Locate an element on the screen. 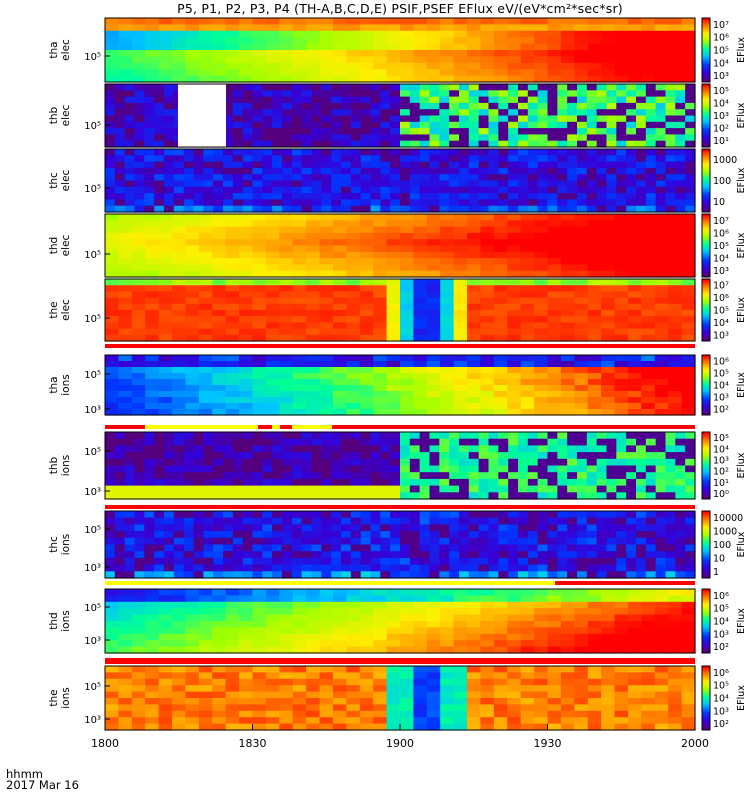 The width and height of the screenshot is (750, 800). x-axis: 1800 1830 1900 1930 2000 is located at coordinates (400, 737).